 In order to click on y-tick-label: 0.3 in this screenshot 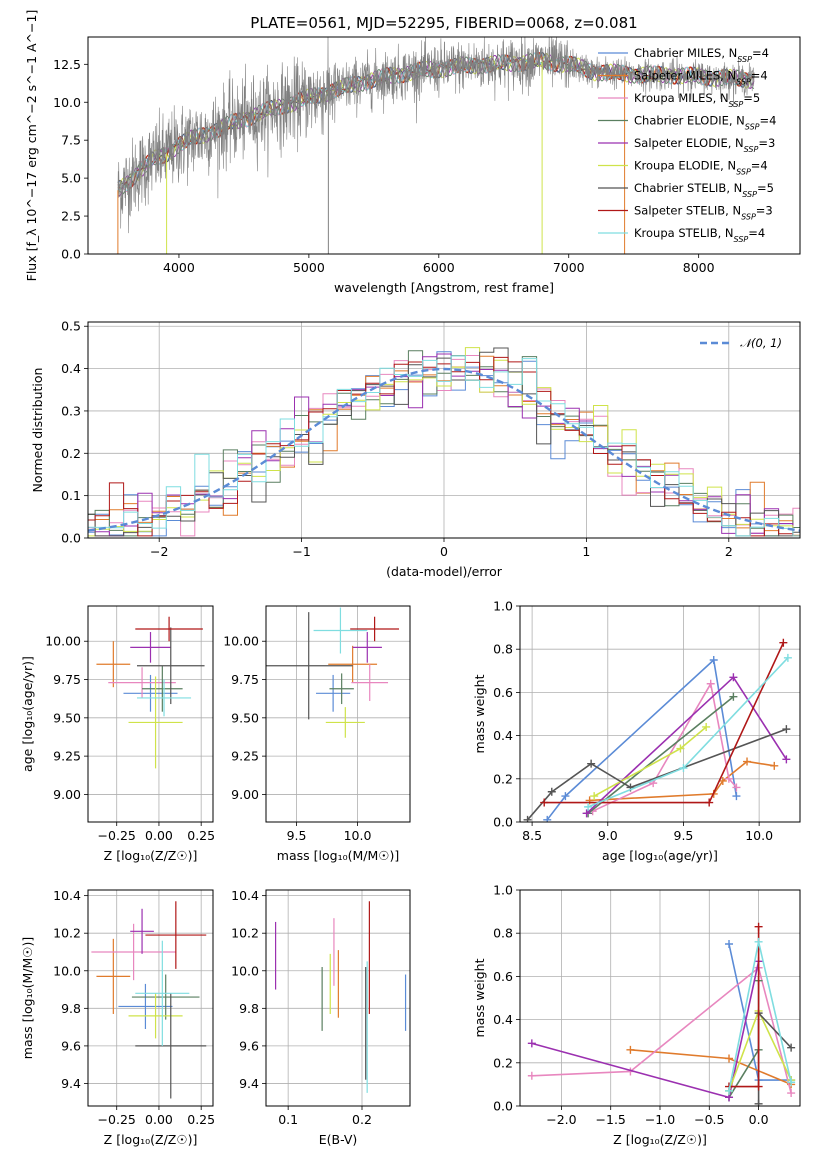, I will do `click(71, 410)`.